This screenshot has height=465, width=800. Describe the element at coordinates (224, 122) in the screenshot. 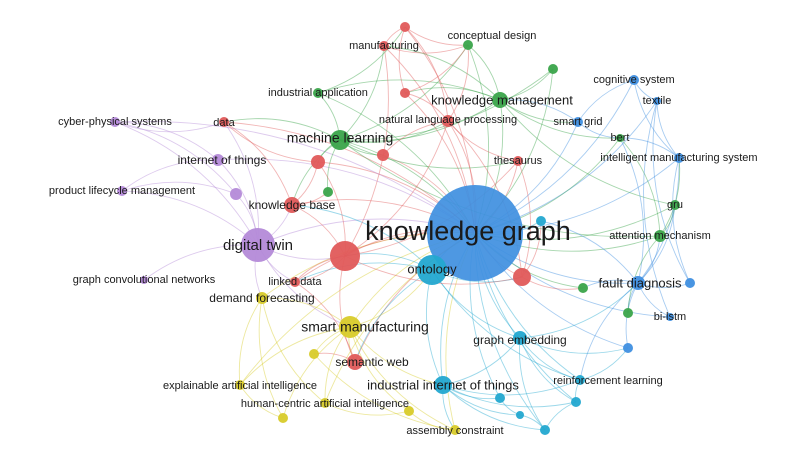

I see `node-data` at that location.